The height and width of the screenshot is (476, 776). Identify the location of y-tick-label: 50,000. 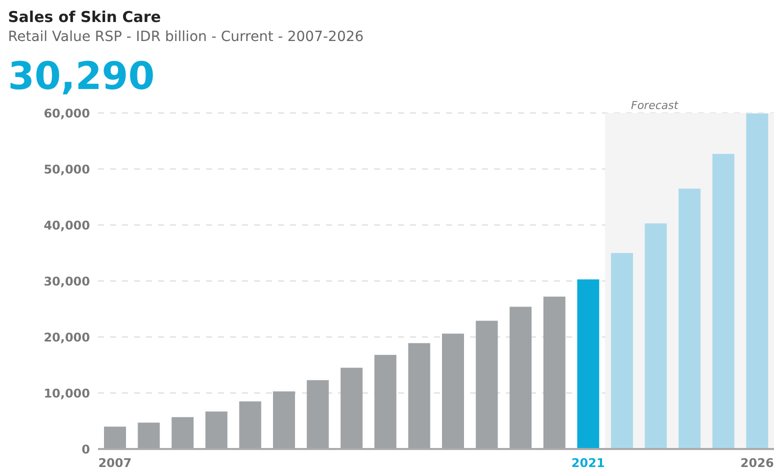
(67, 169).